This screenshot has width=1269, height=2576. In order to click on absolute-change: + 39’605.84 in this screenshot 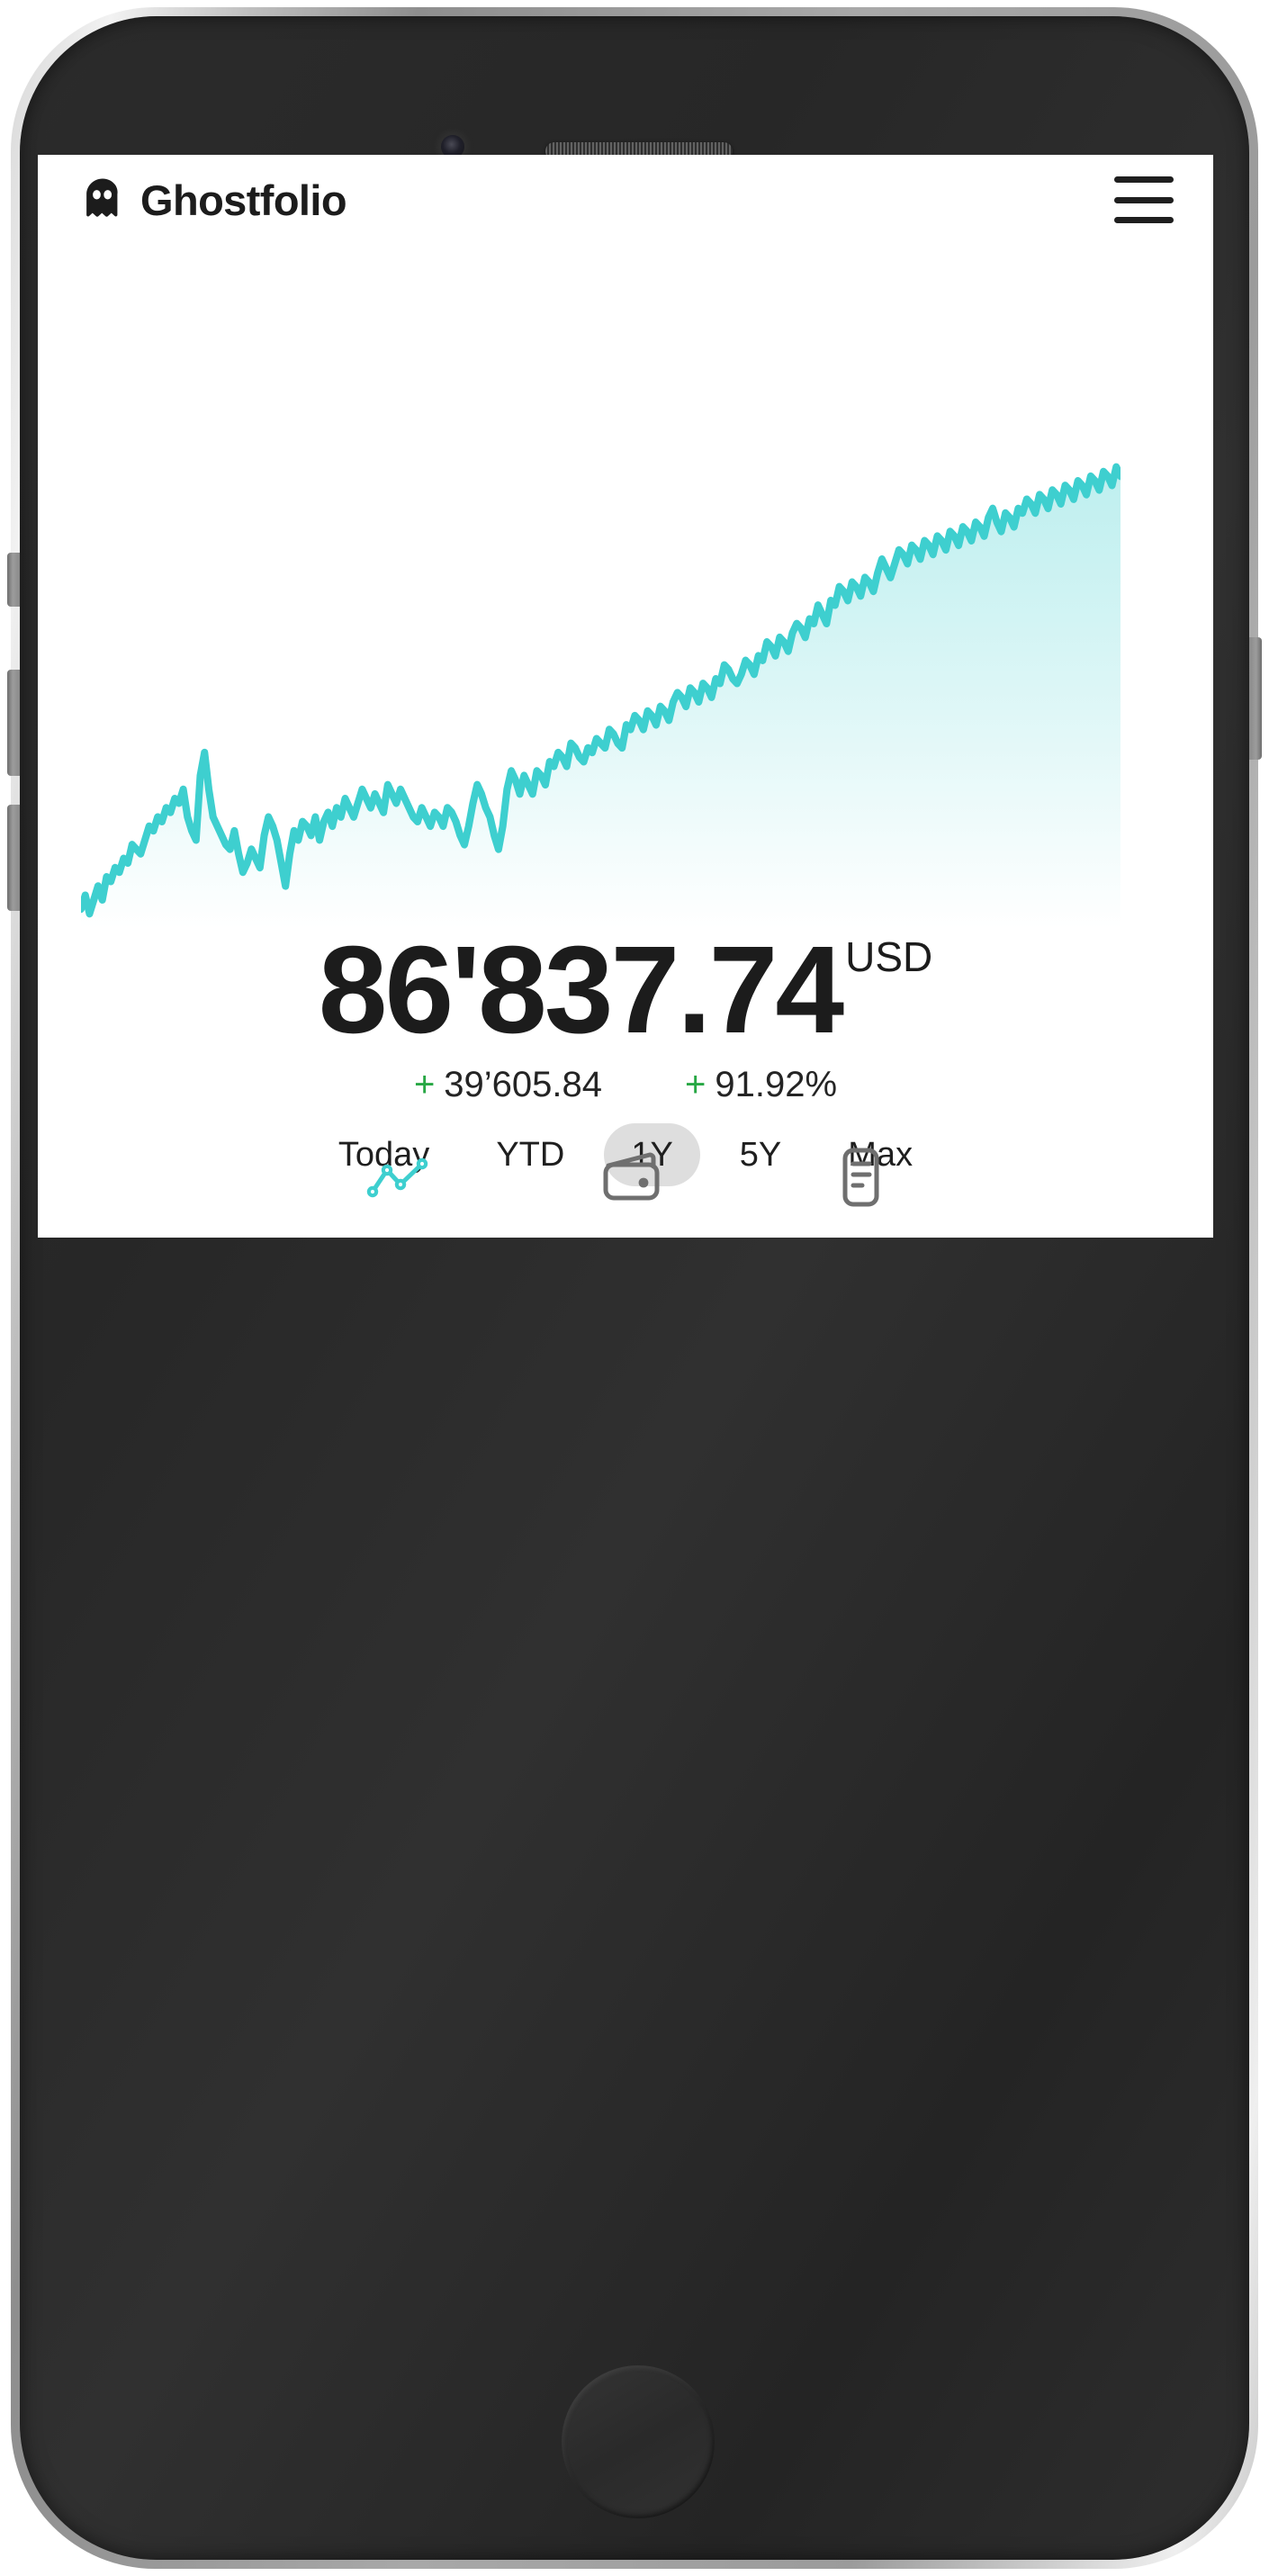, I will do `click(508, 1085)`.